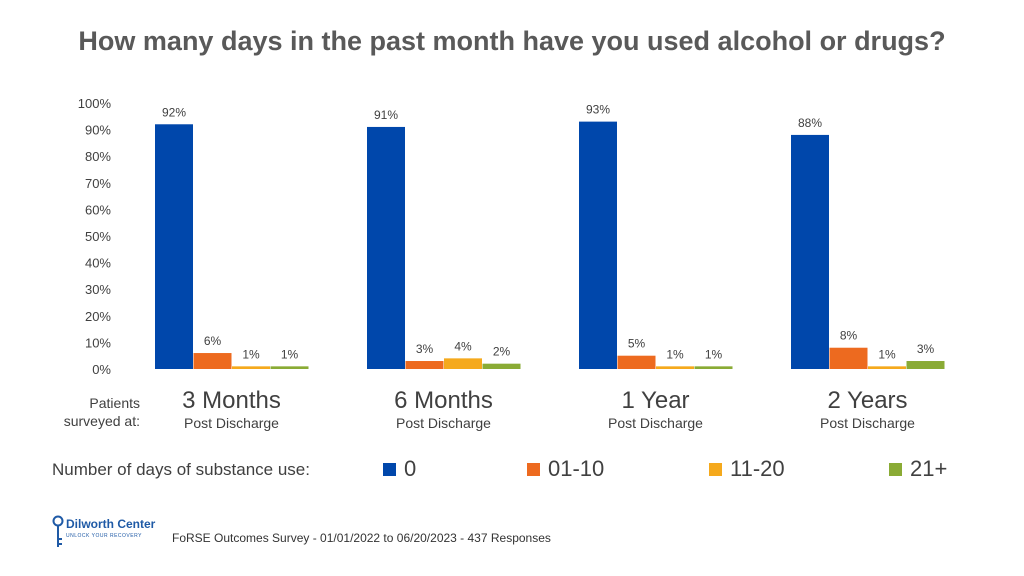 Image resolution: width=1024 pixels, height=576 pixels. Describe the element at coordinates (98, 289) in the screenshot. I see `y-tick-label: 30%` at that location.